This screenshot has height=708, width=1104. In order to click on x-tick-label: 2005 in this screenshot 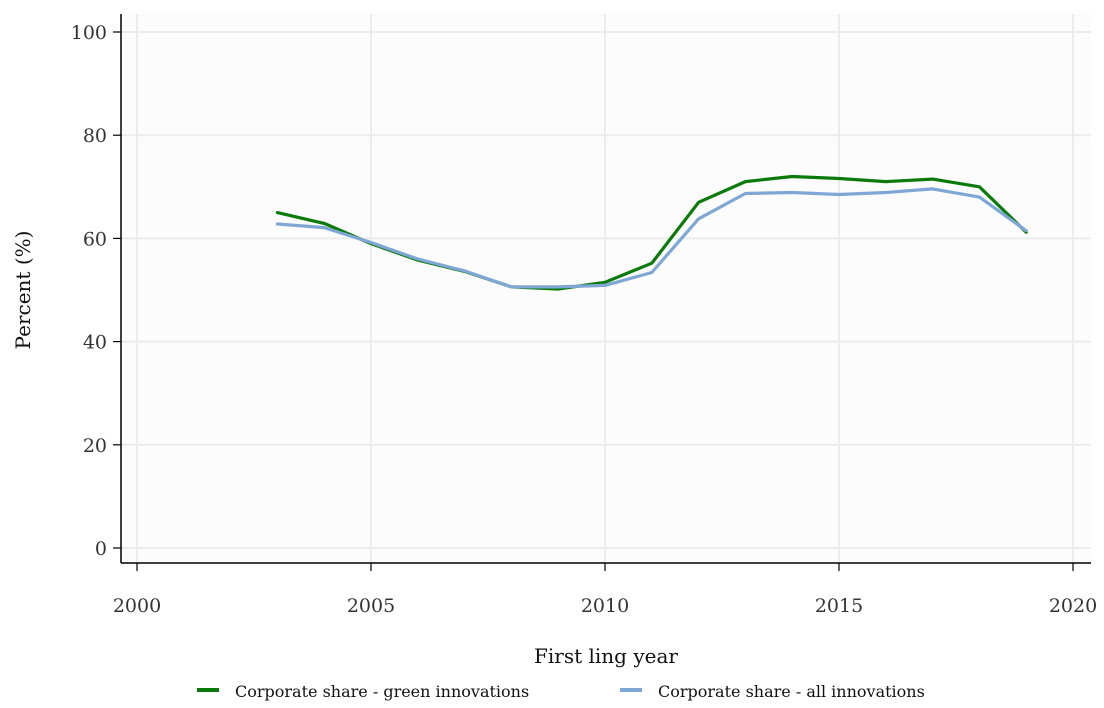, I will do `click(371, 606)`.